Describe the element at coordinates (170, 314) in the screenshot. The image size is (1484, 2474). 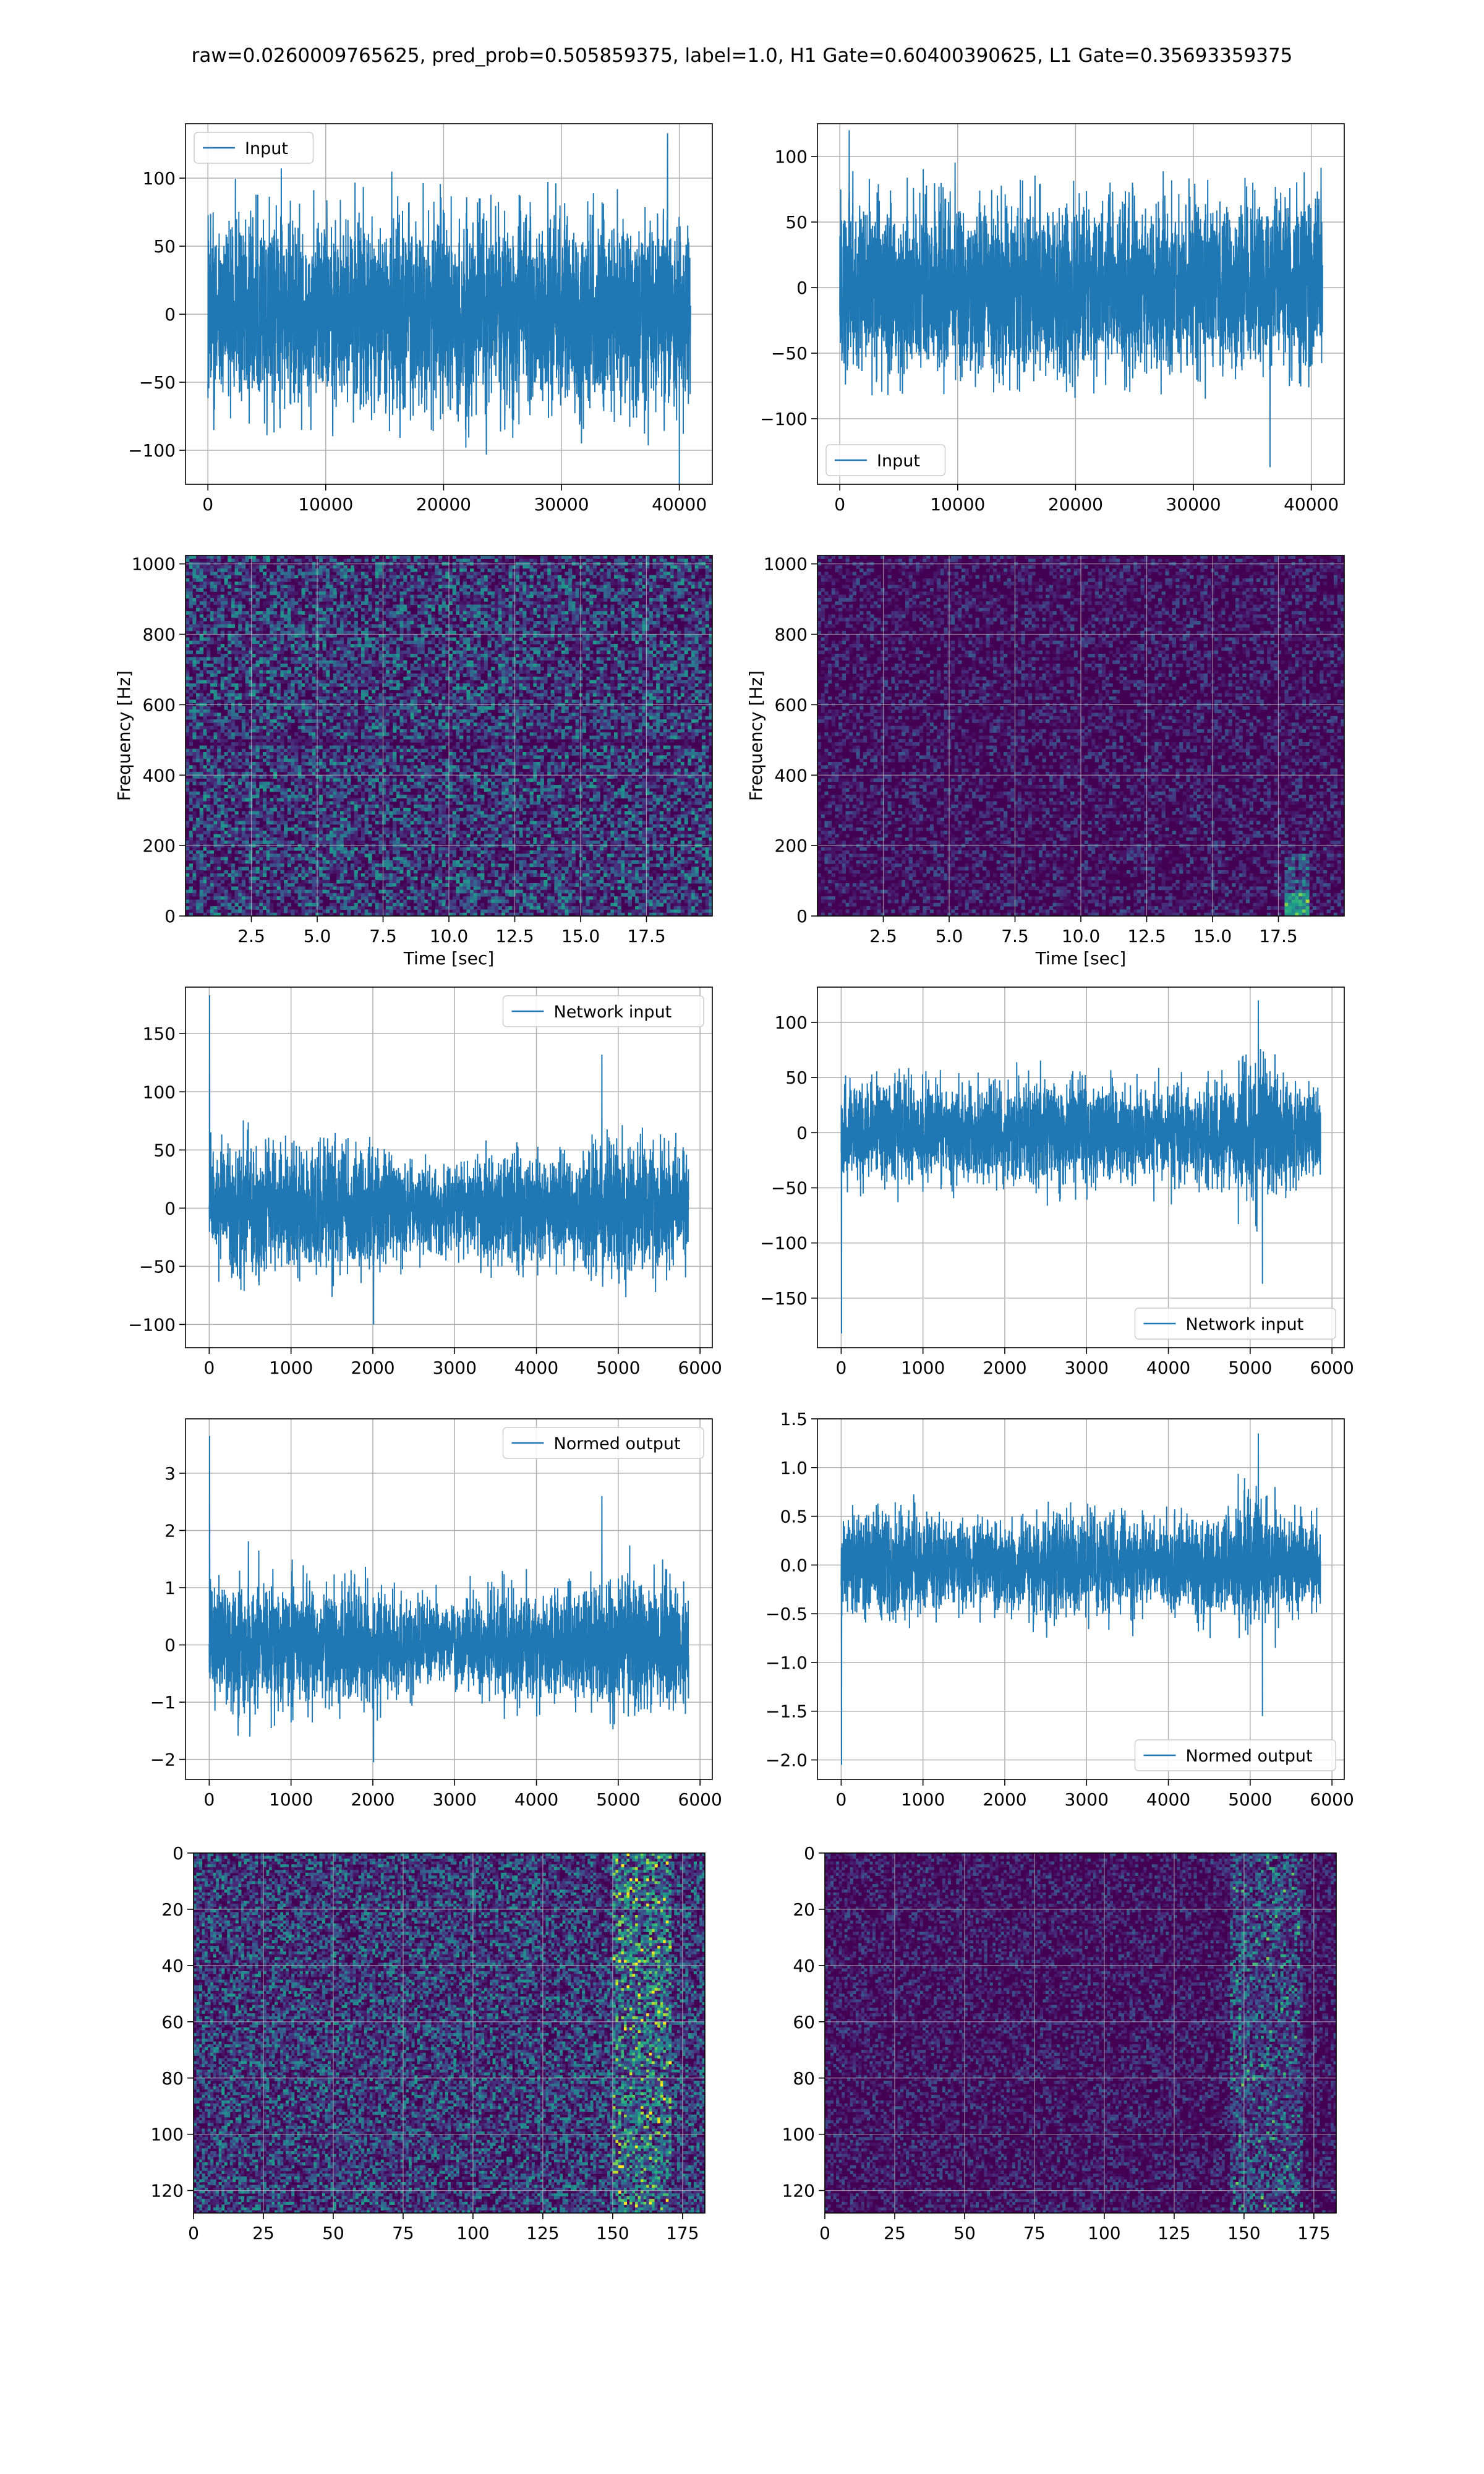
I see `y-tick-label: 0` at that location.